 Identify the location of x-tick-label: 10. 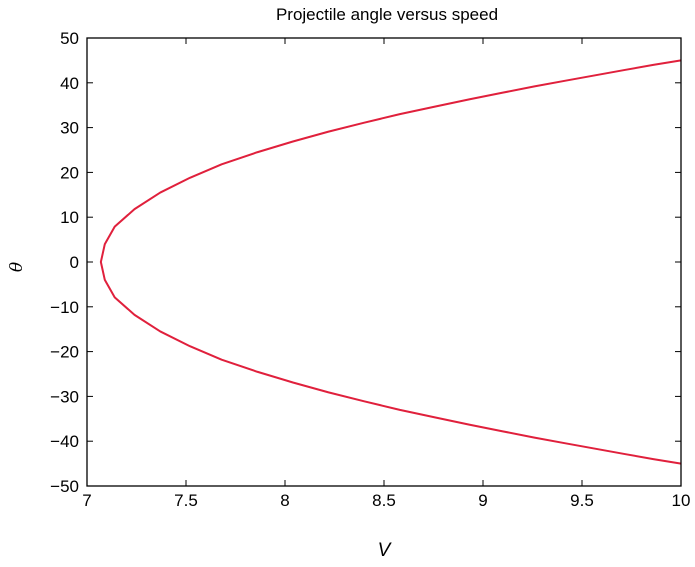
(681, 500).